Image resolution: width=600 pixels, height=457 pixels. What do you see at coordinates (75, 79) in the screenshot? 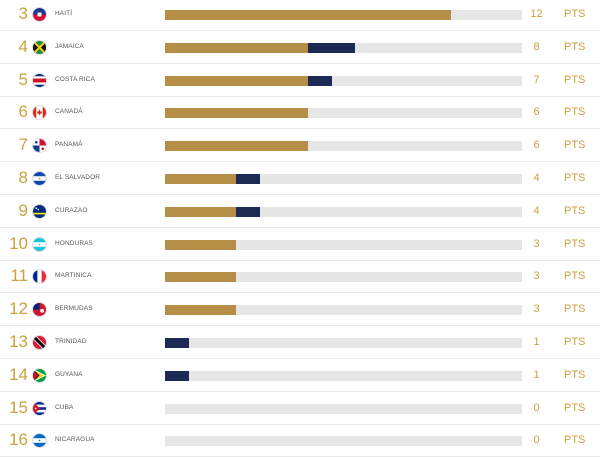
I see `team-name: COSTA RICA` at bounding box center [75, 79].